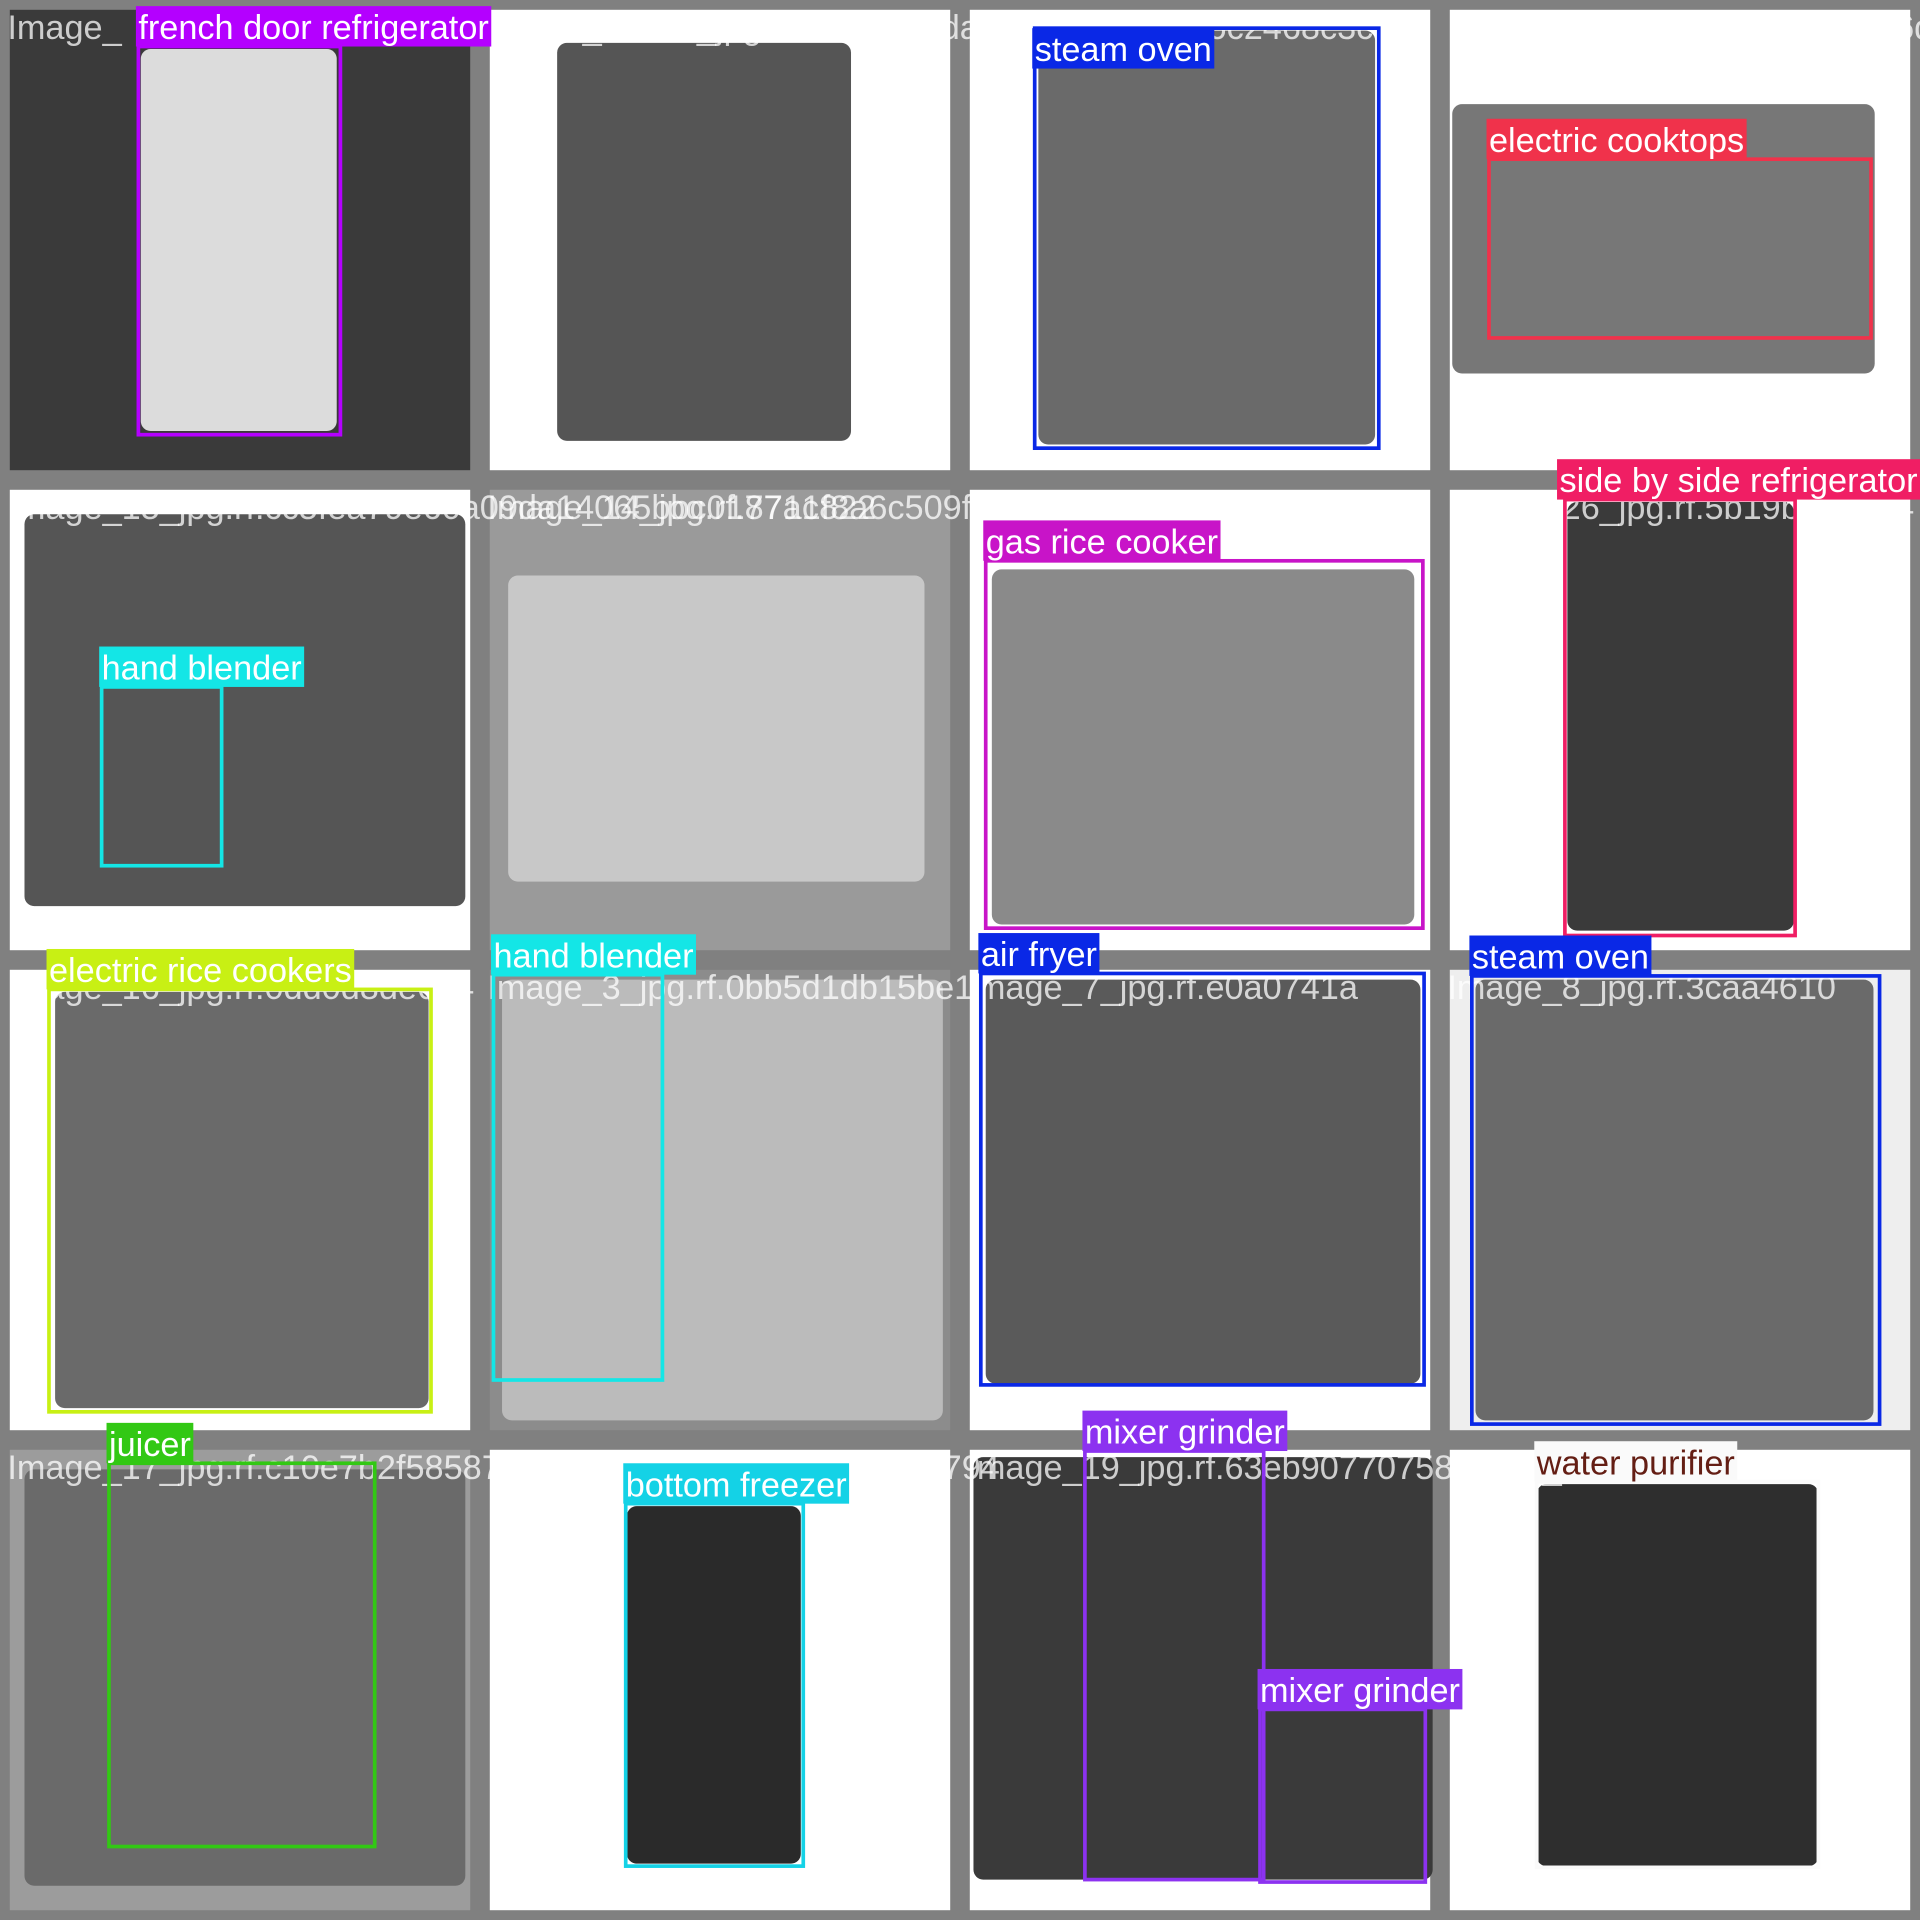 The width and height of the screenshot is (1920, 1920). I want to click on box-label: electric rice cookers, so click(200, 971).